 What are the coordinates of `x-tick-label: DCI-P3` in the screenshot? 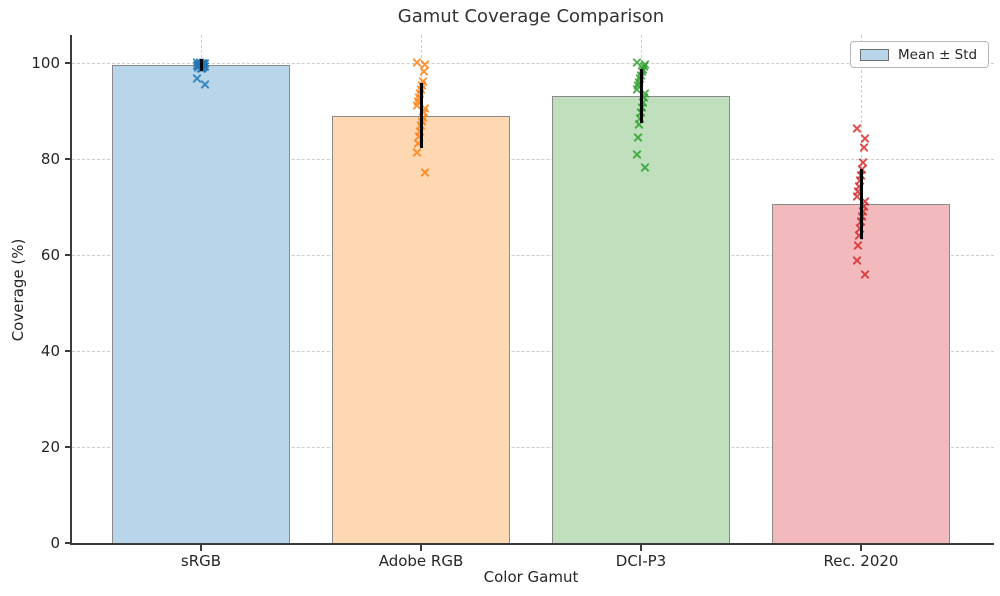 It's located at (641, 561).